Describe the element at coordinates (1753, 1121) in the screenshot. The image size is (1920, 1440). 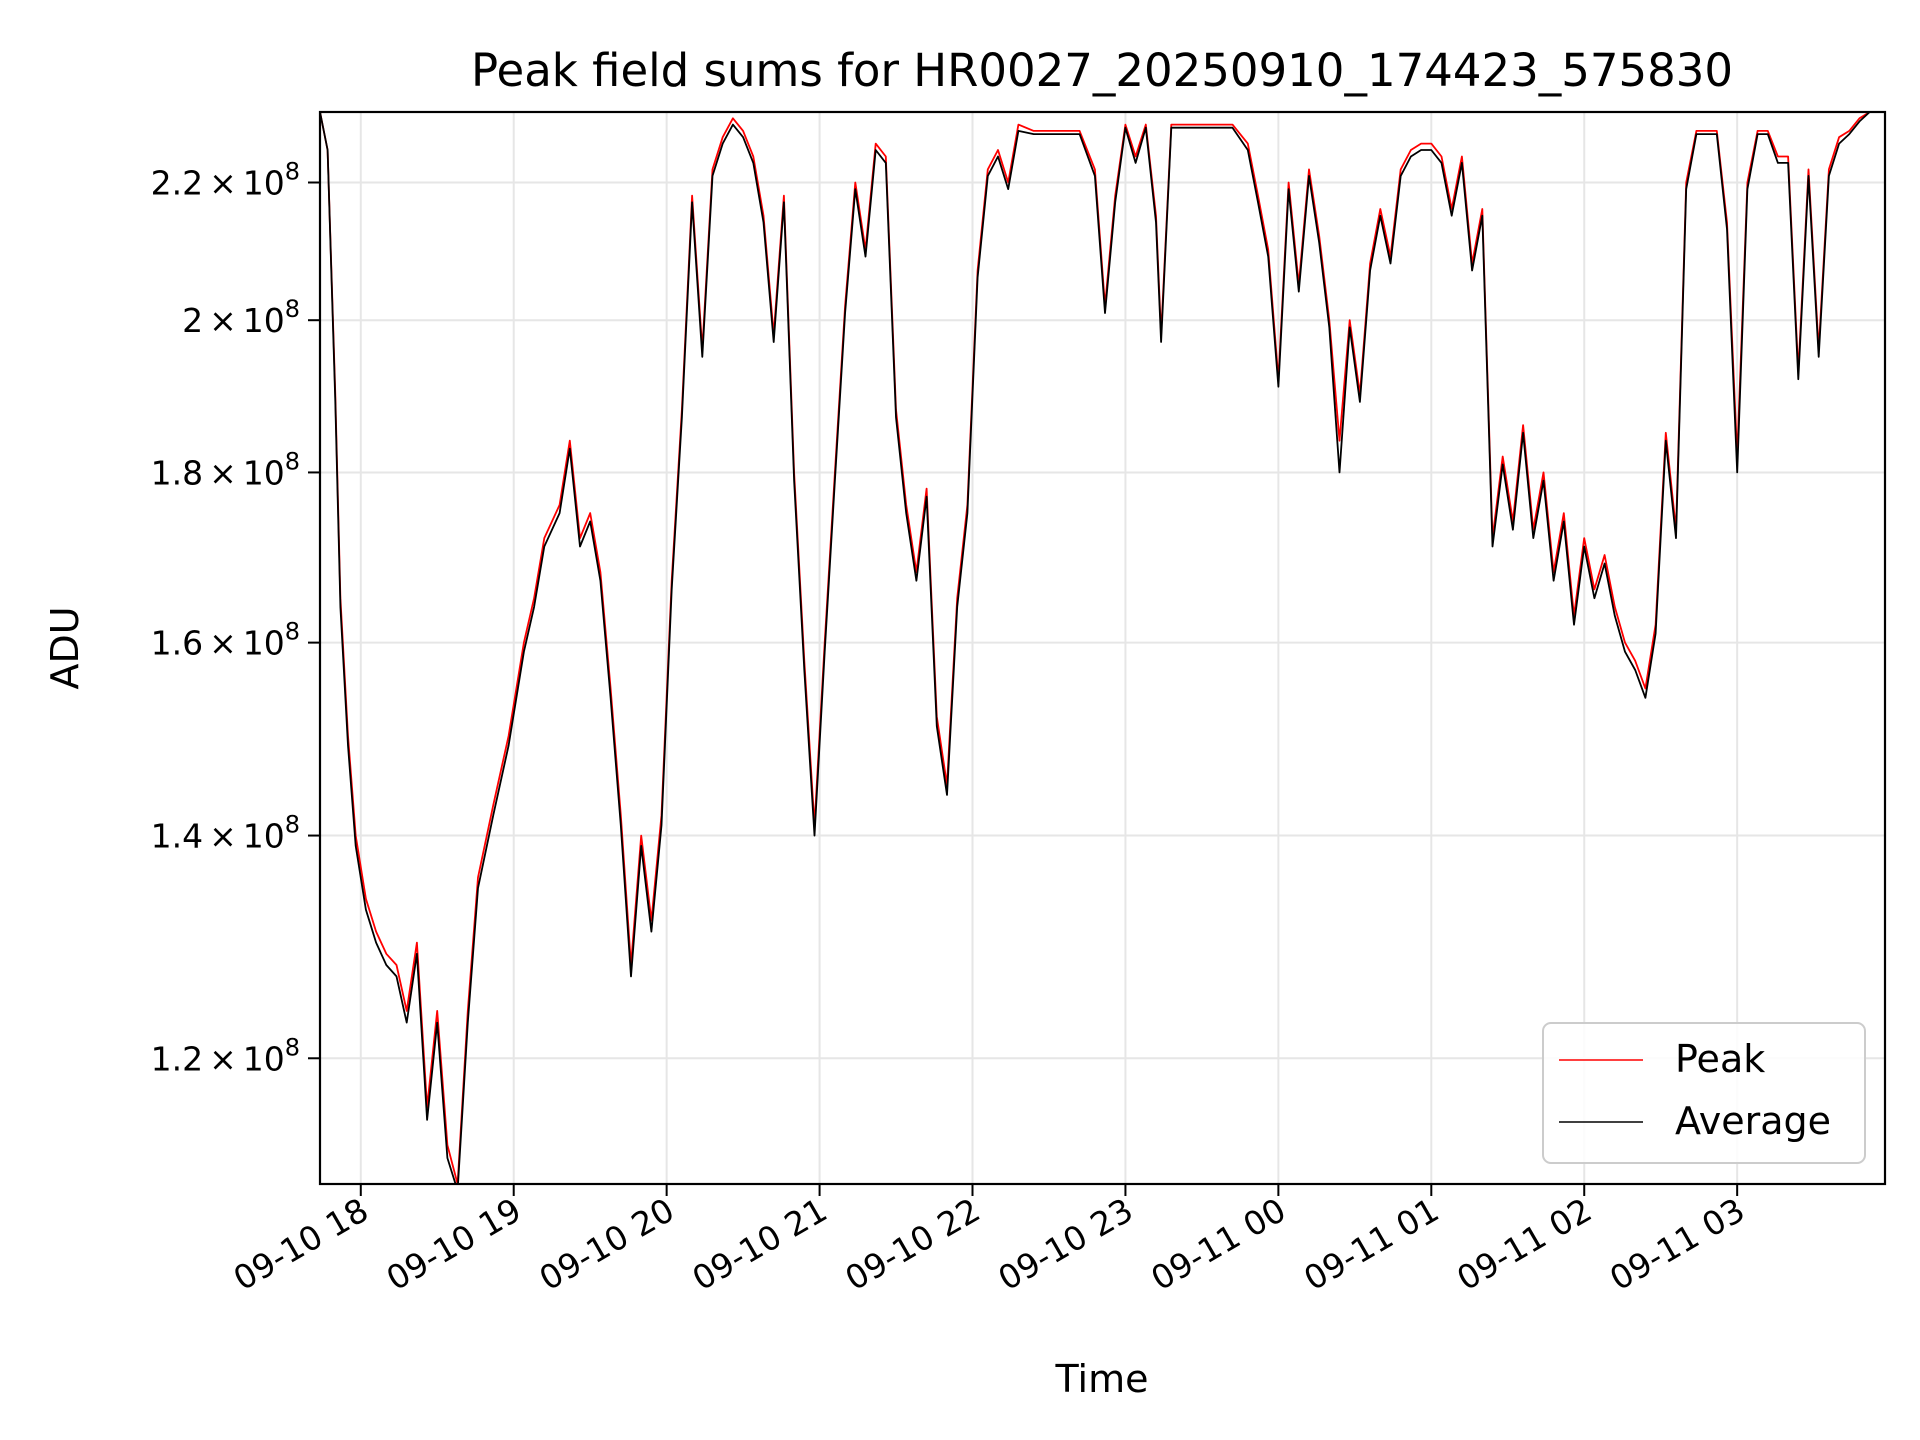
I see `legend-label-average: Average` at that location.